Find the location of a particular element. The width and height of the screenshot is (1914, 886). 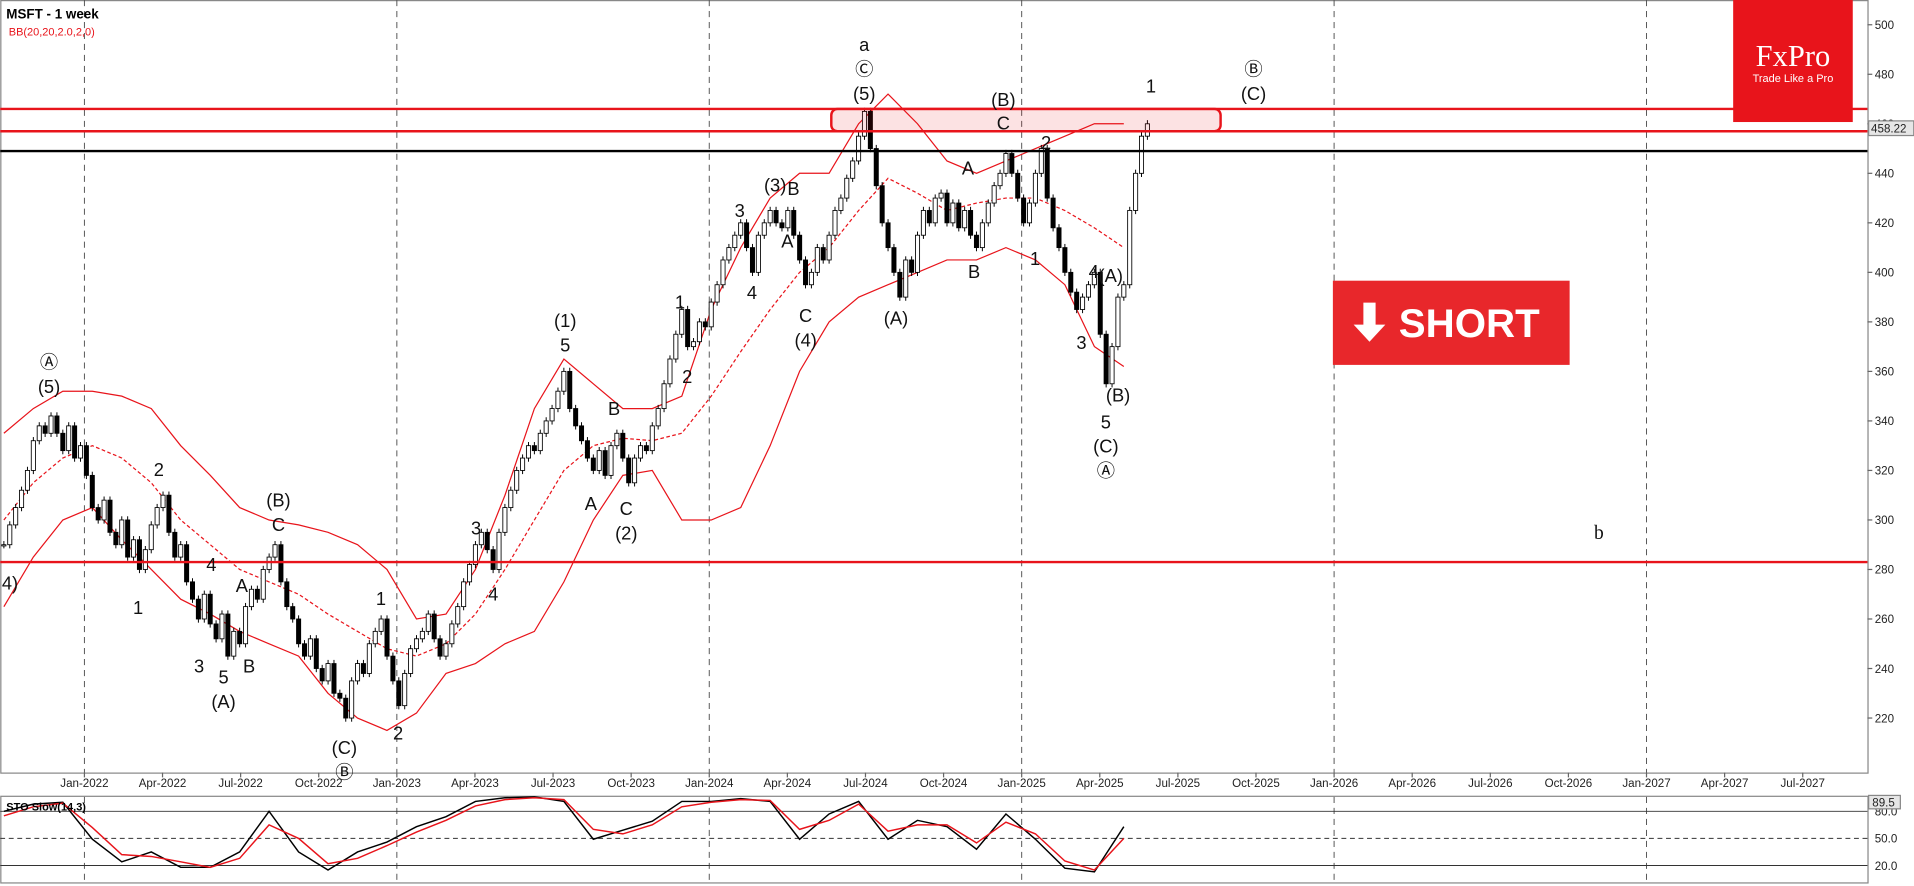

y-tick-label: 220 is located at coordinates (1884, 719).